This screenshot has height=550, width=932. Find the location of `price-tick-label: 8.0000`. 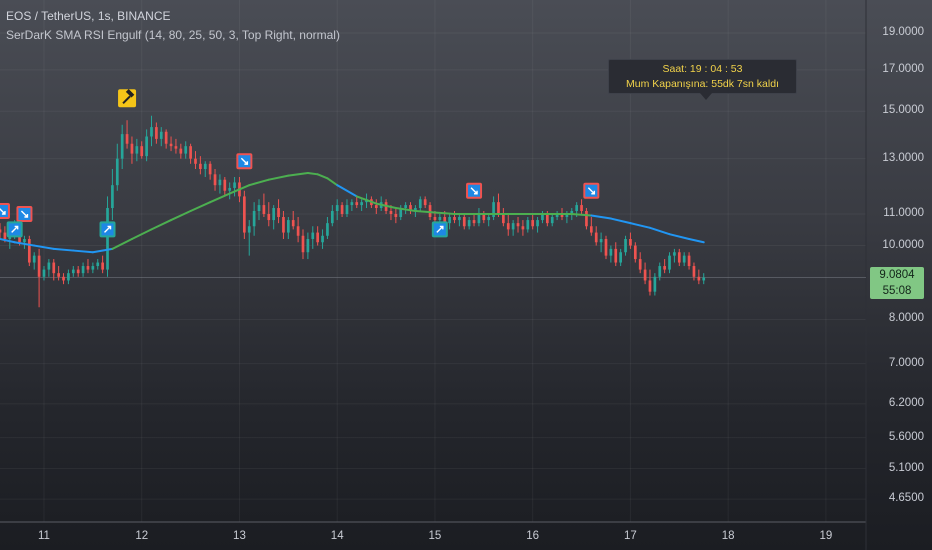

price-tick-label: 8.0000 is located at coordinates (906, 318).